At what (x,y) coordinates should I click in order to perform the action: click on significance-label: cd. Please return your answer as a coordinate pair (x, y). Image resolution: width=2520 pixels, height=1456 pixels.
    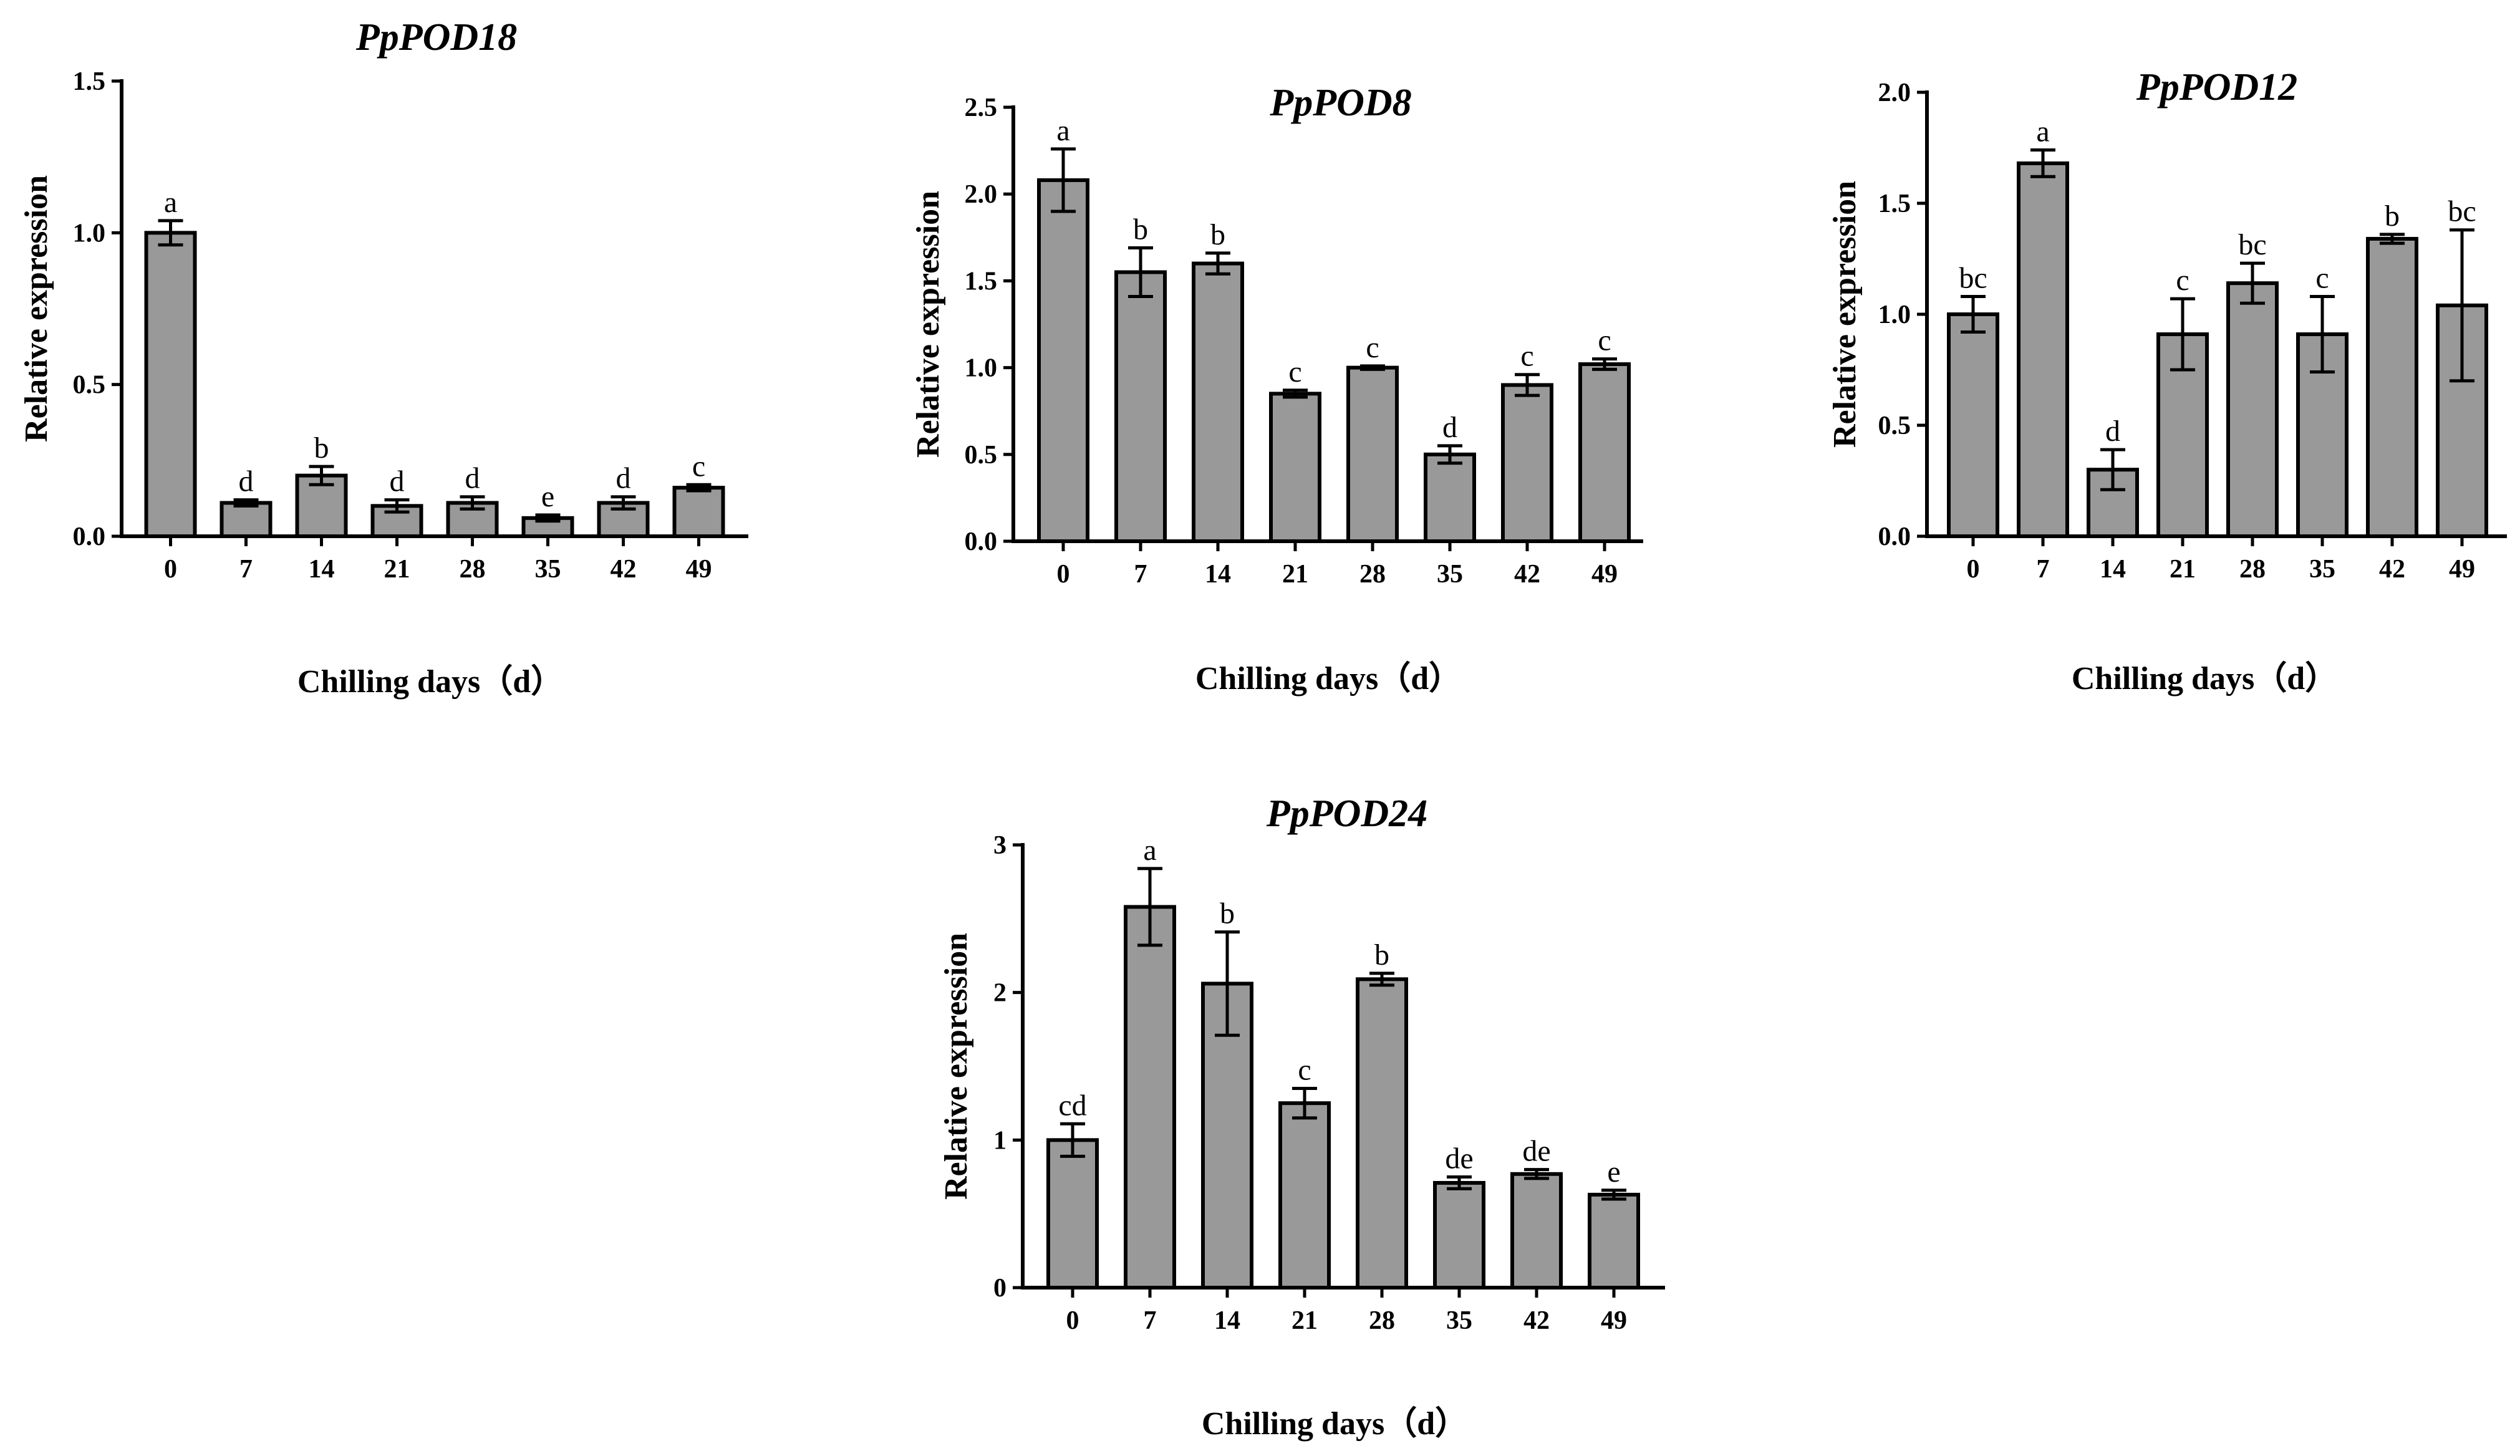
    Looking at the image, I should click on (1072, 1106).